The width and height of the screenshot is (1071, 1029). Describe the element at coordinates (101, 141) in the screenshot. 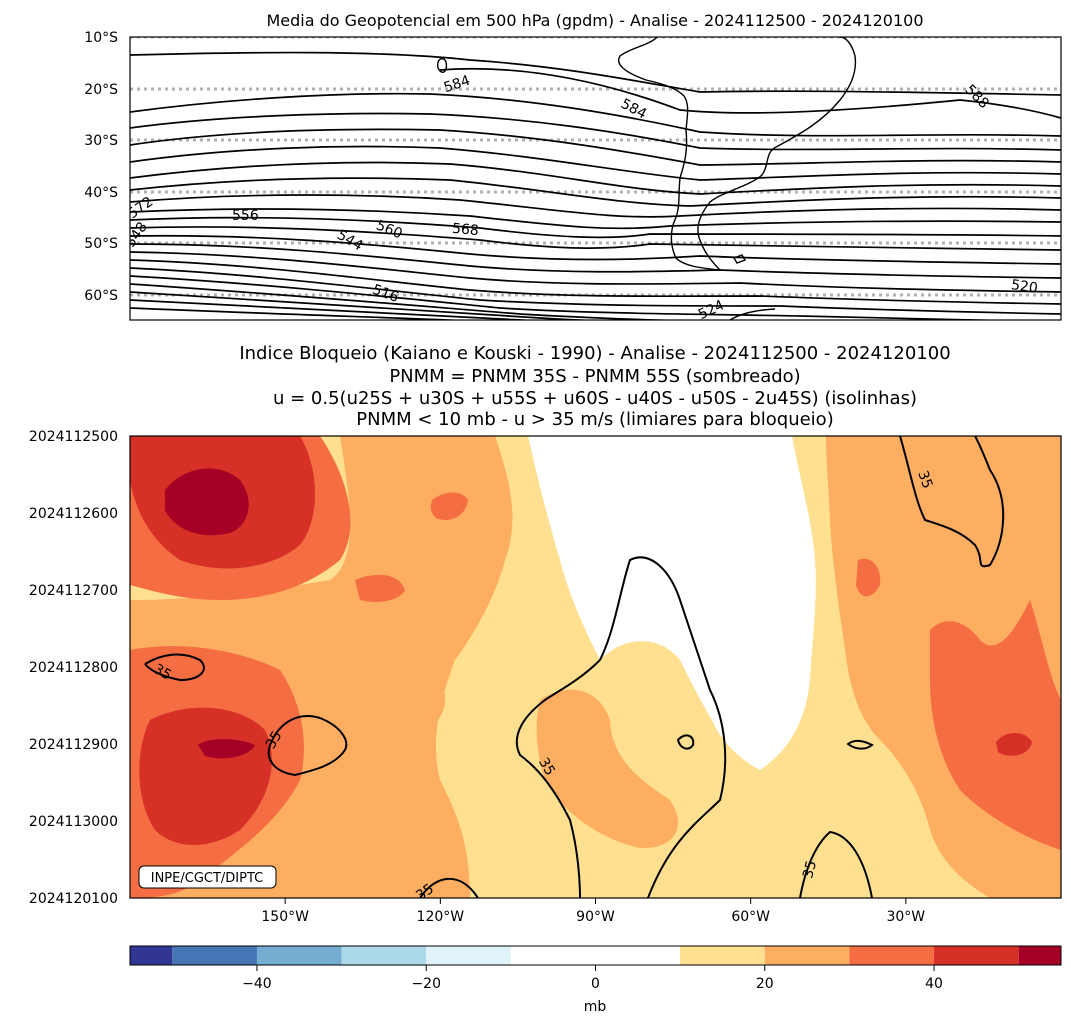

I see `lat-tick-label: 30°S` at that location.